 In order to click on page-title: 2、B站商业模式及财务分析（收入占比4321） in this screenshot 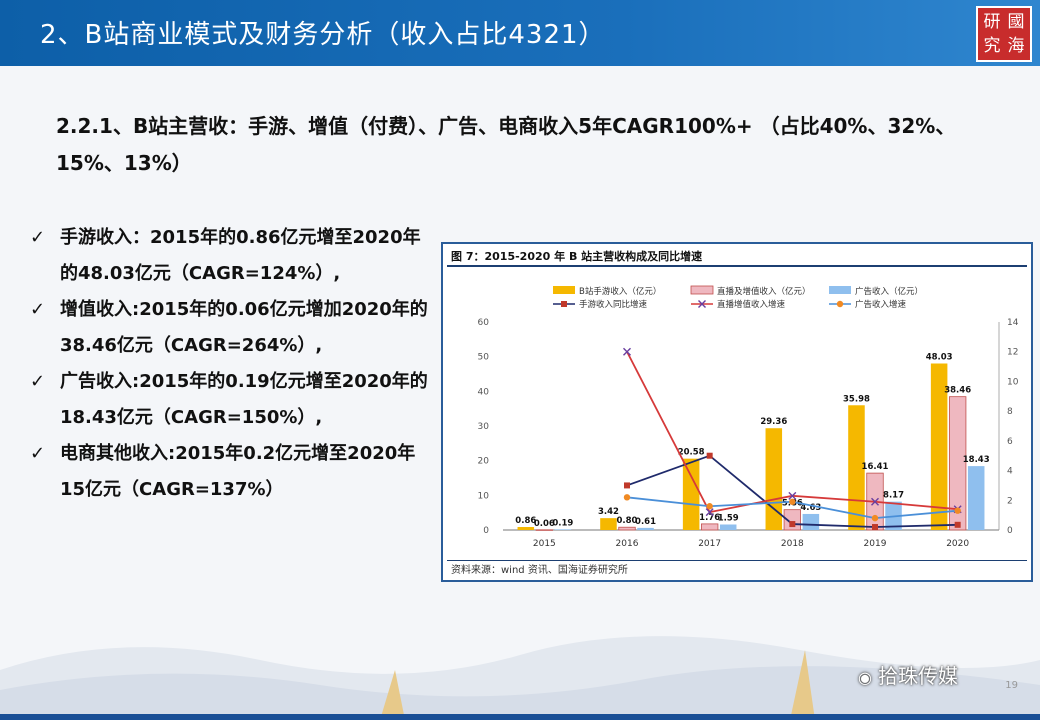, I will do `click(323, 35)`.